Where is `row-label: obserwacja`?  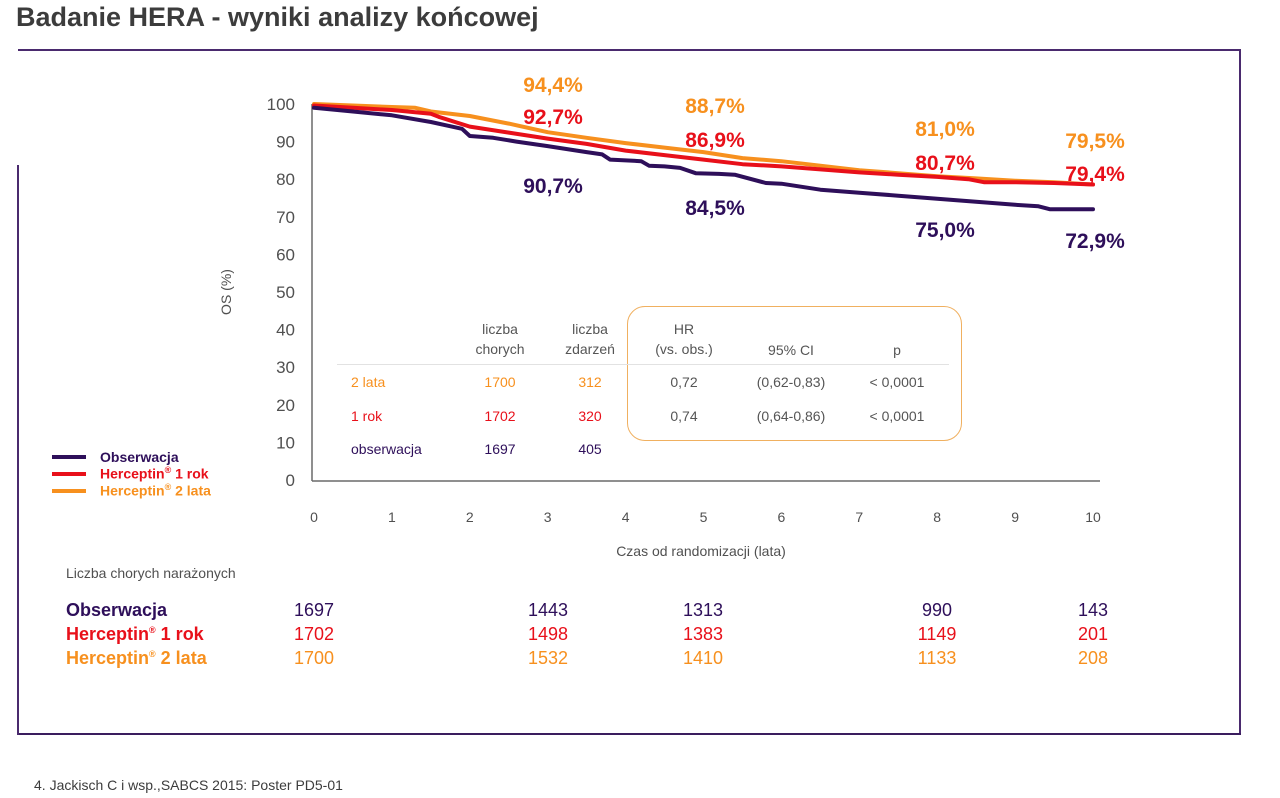 row-label: obserwacja is located at coordinates (386, 449).